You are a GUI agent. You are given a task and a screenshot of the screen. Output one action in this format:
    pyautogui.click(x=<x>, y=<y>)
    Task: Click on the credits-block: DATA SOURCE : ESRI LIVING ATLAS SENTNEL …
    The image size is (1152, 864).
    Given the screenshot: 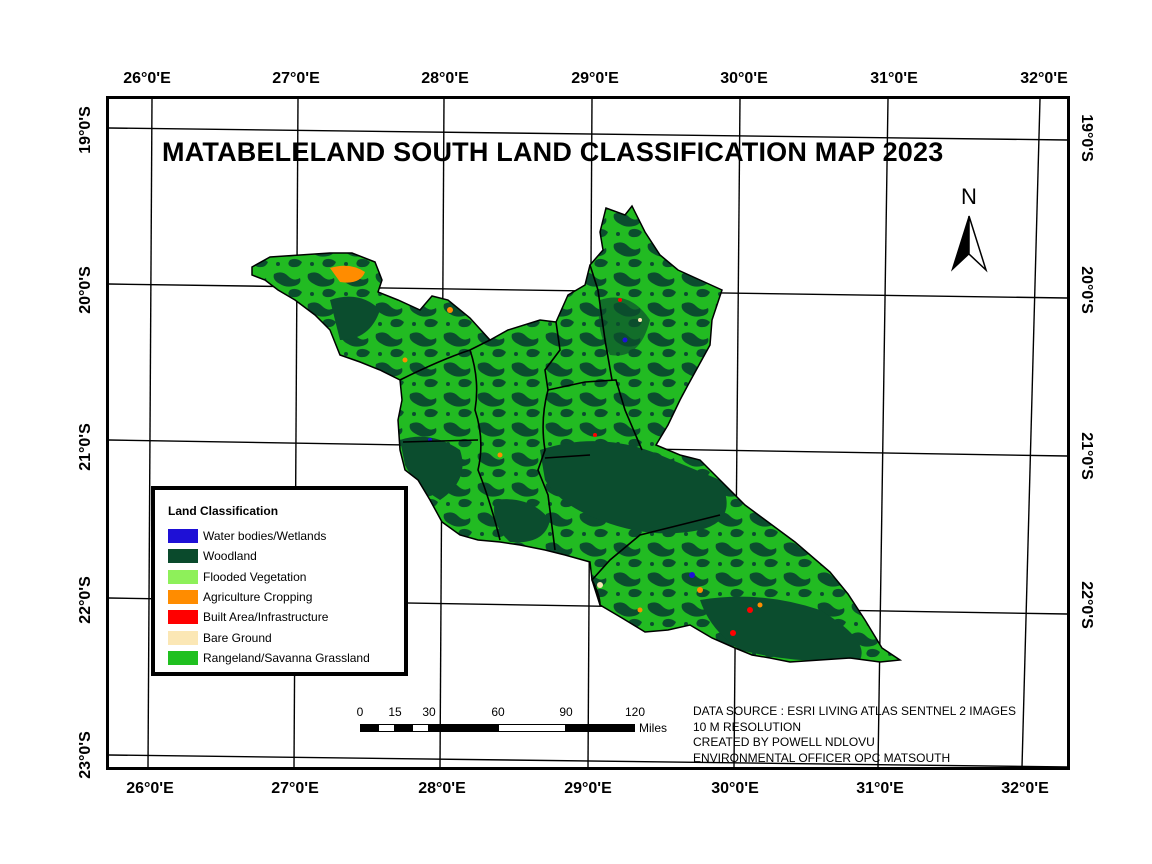 What is the action you would take?
    pyautogui.click(x=854, y=735)
    